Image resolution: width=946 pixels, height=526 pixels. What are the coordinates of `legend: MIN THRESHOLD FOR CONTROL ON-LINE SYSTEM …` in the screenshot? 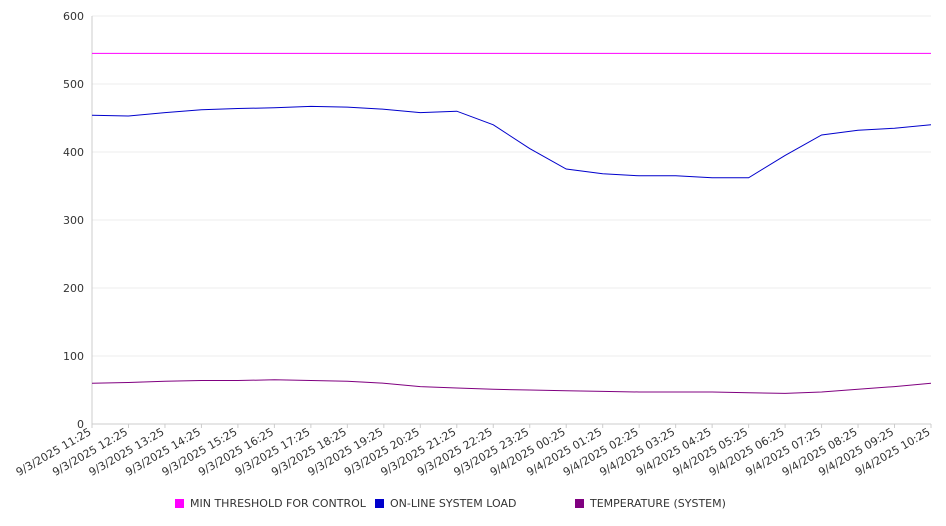 It's located at (473, 506).